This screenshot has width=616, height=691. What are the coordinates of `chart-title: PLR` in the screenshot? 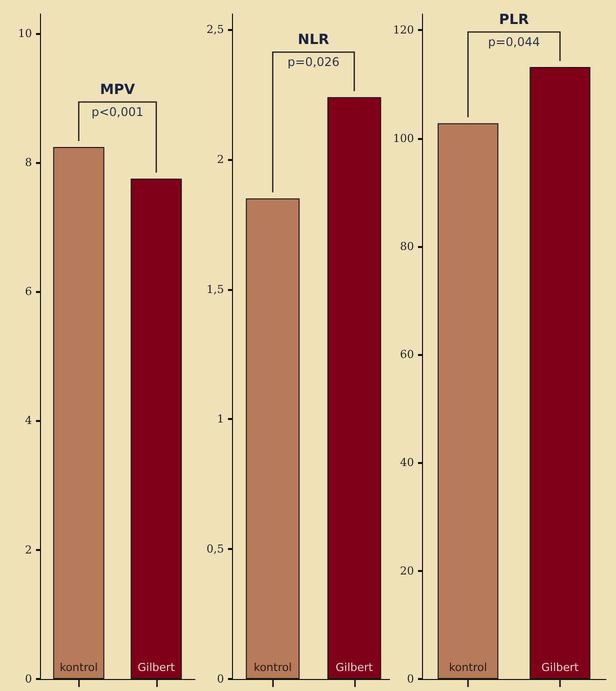 It's located at (514, 20).